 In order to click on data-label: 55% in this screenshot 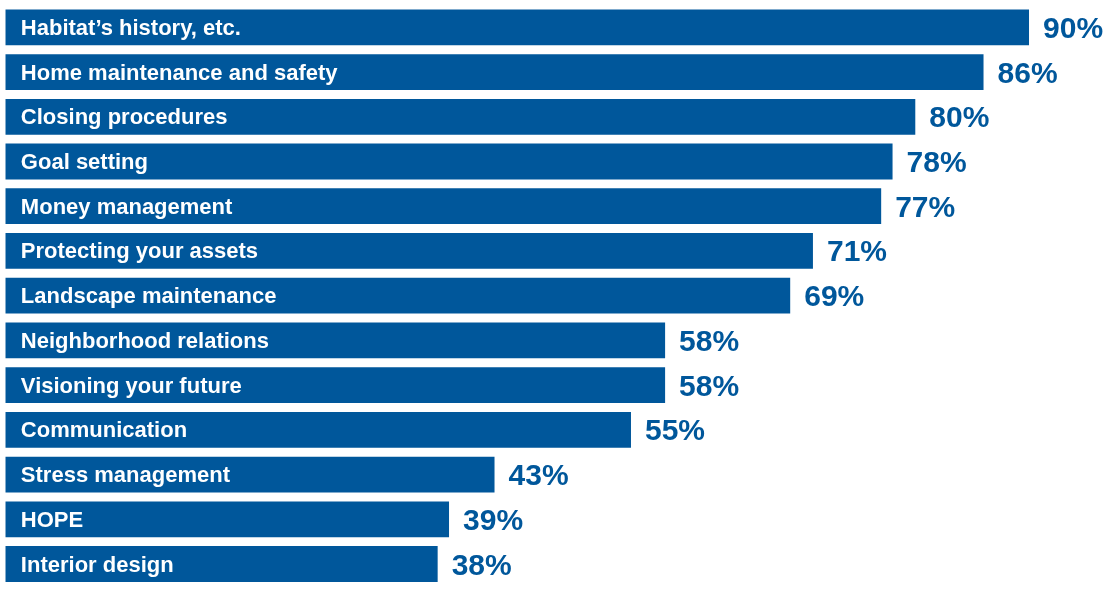, I will do `click(675, 430)`.